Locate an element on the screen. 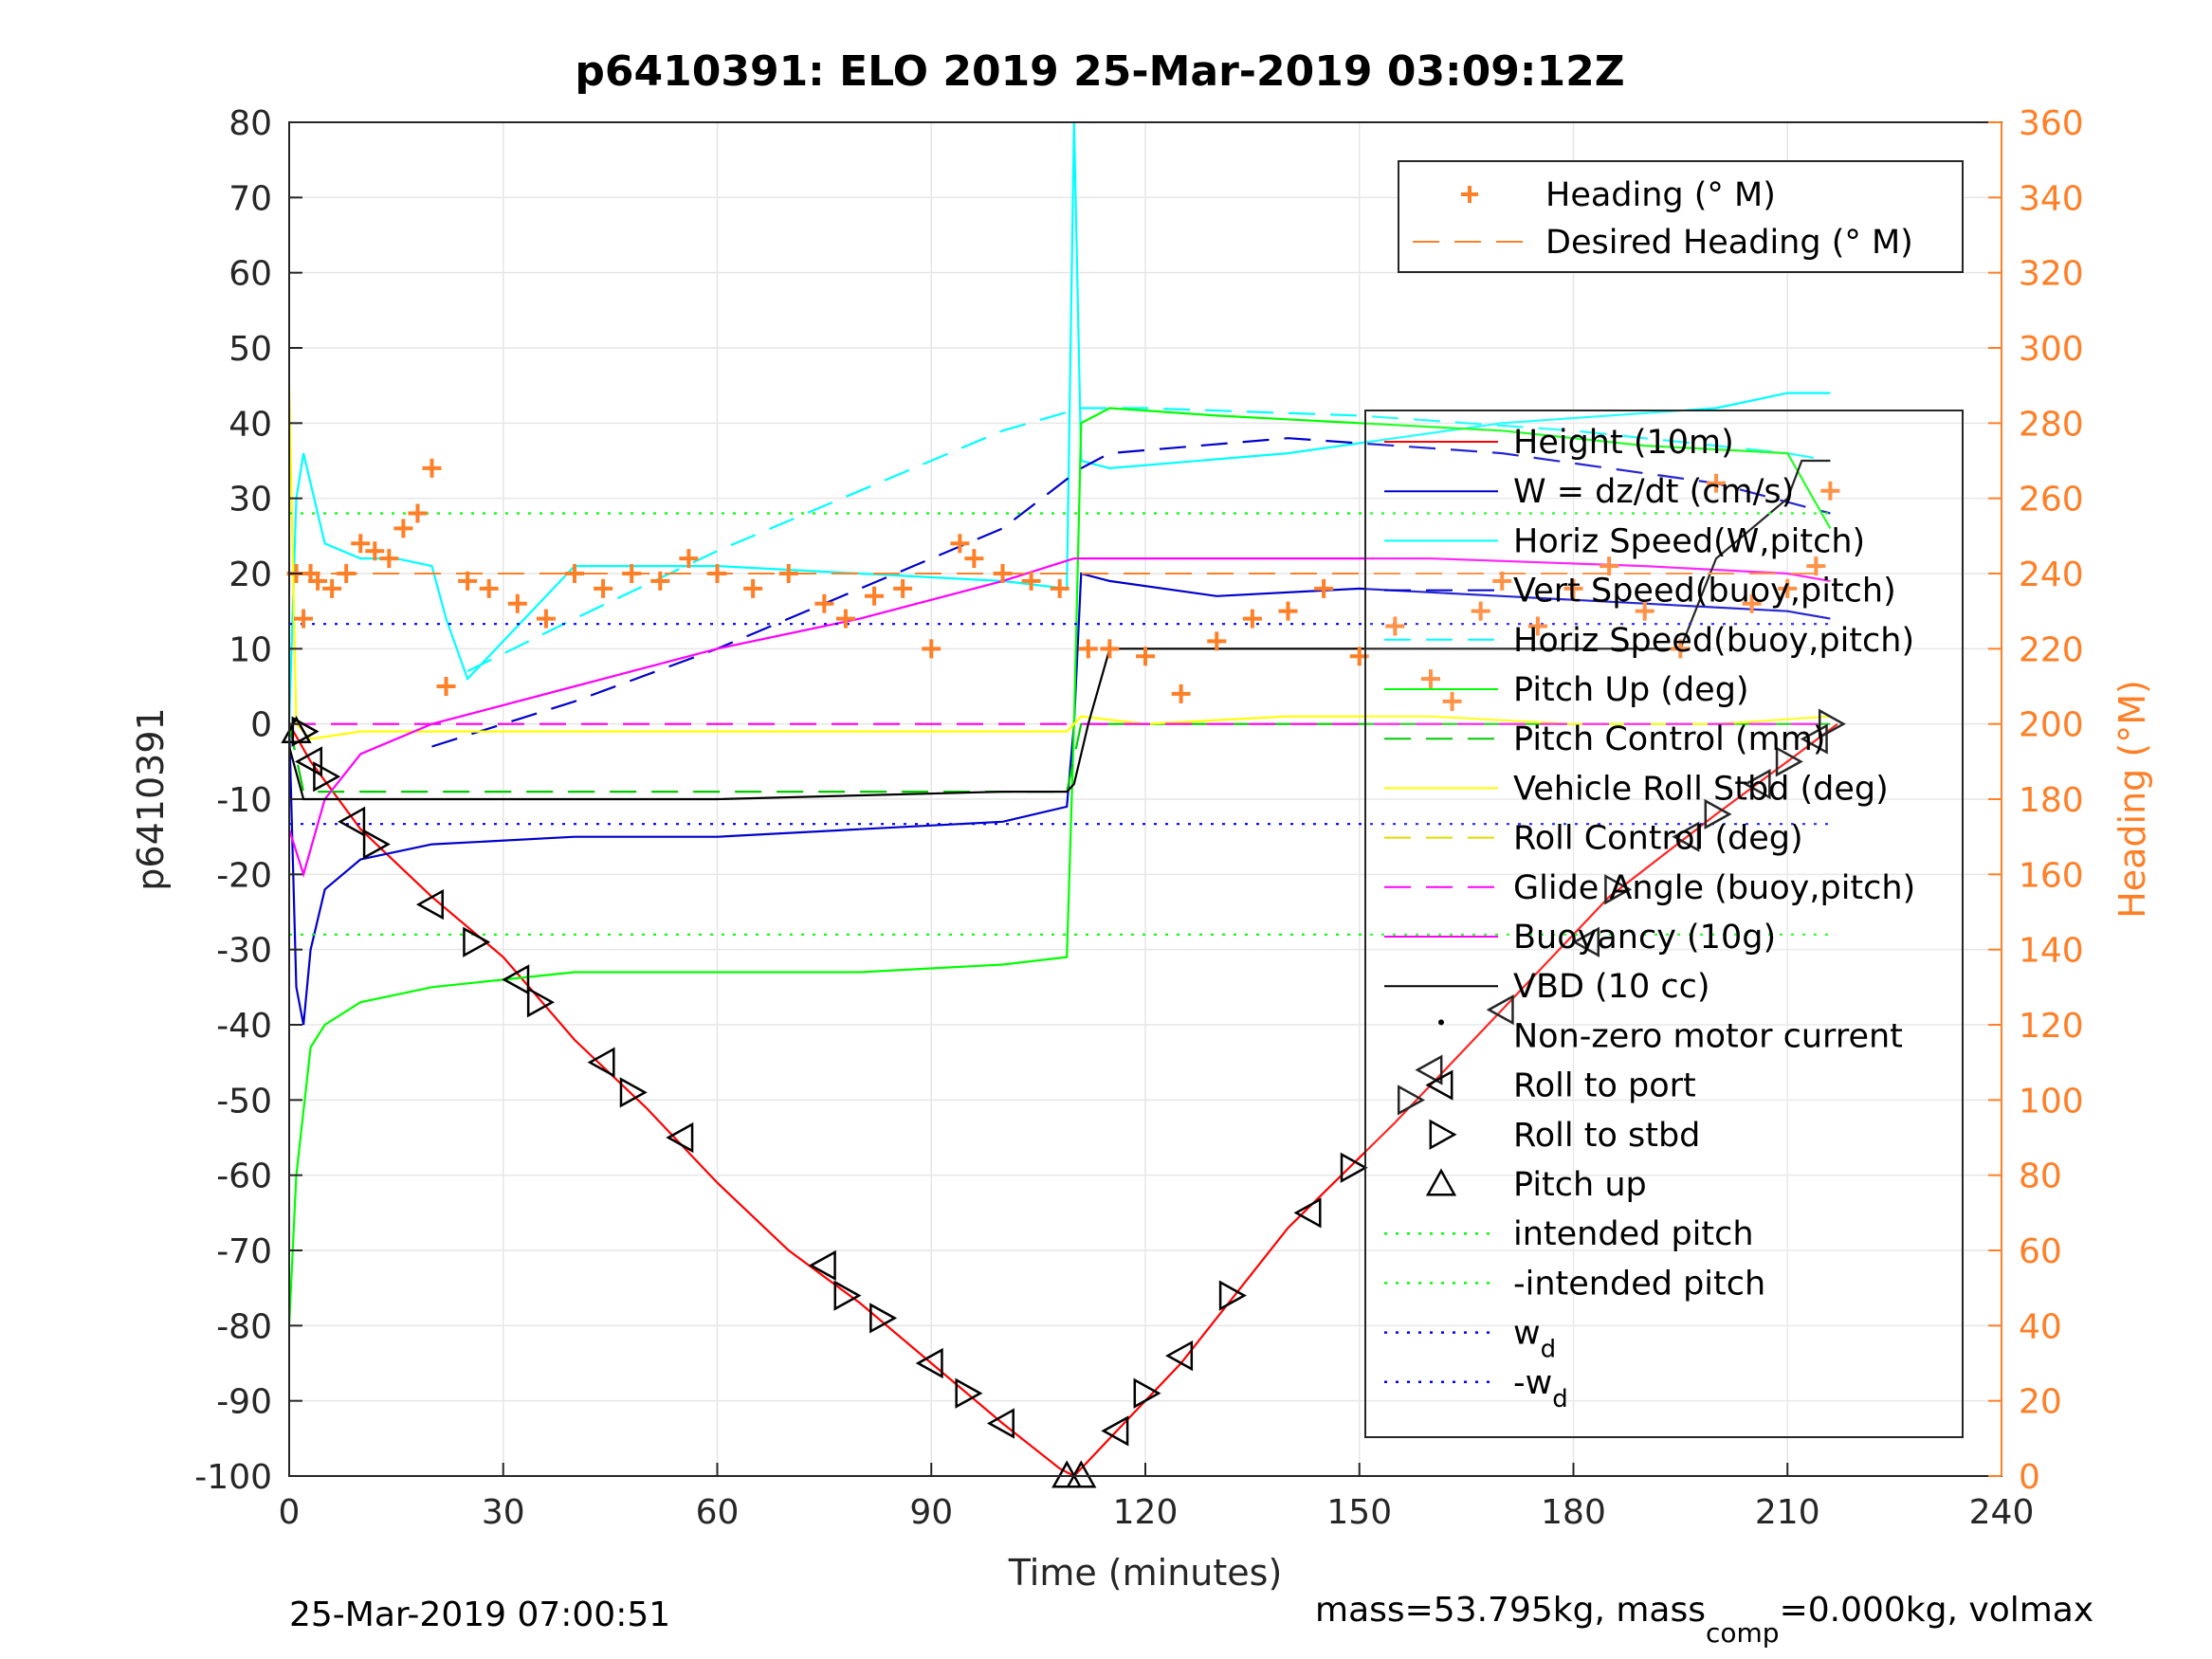  legend-label-non-zero-motor-current: Non-zero motor current is located at coordinates (1708, 1036).